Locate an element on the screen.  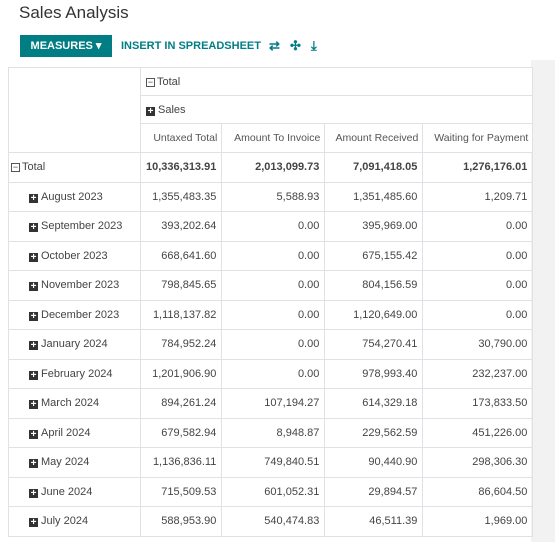
row-label: November 2023 is located at coordinates (80, 285).